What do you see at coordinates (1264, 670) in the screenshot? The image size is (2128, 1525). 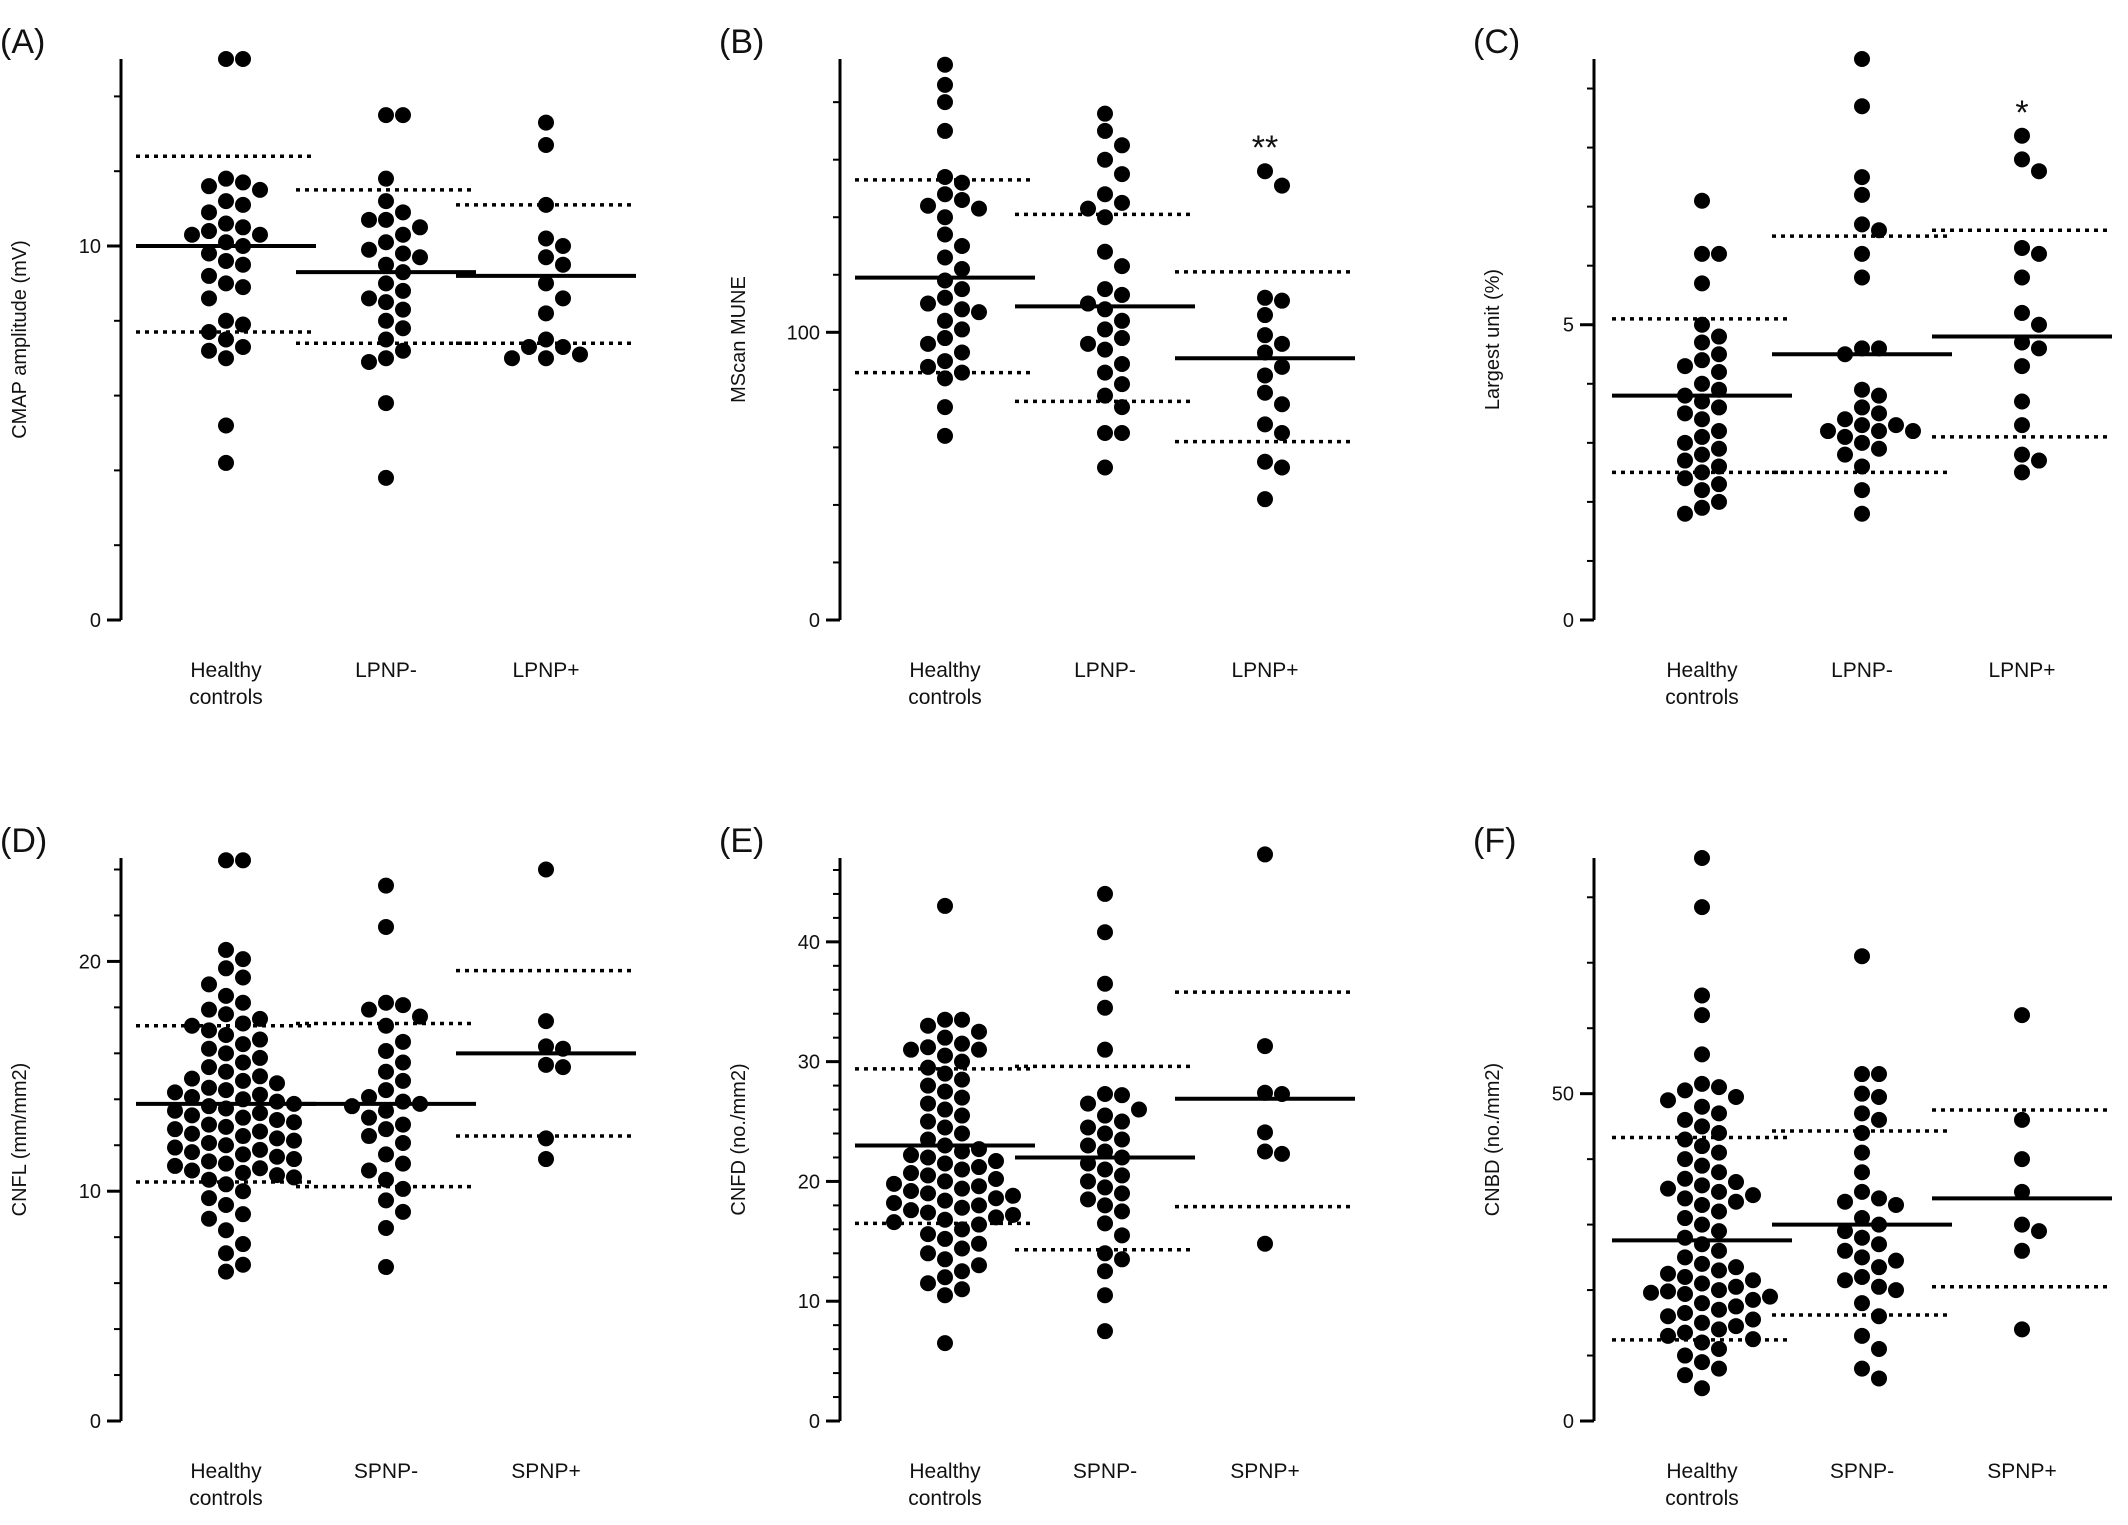 I see `category-label: LPNP+` at bounding box center [1264, 670].